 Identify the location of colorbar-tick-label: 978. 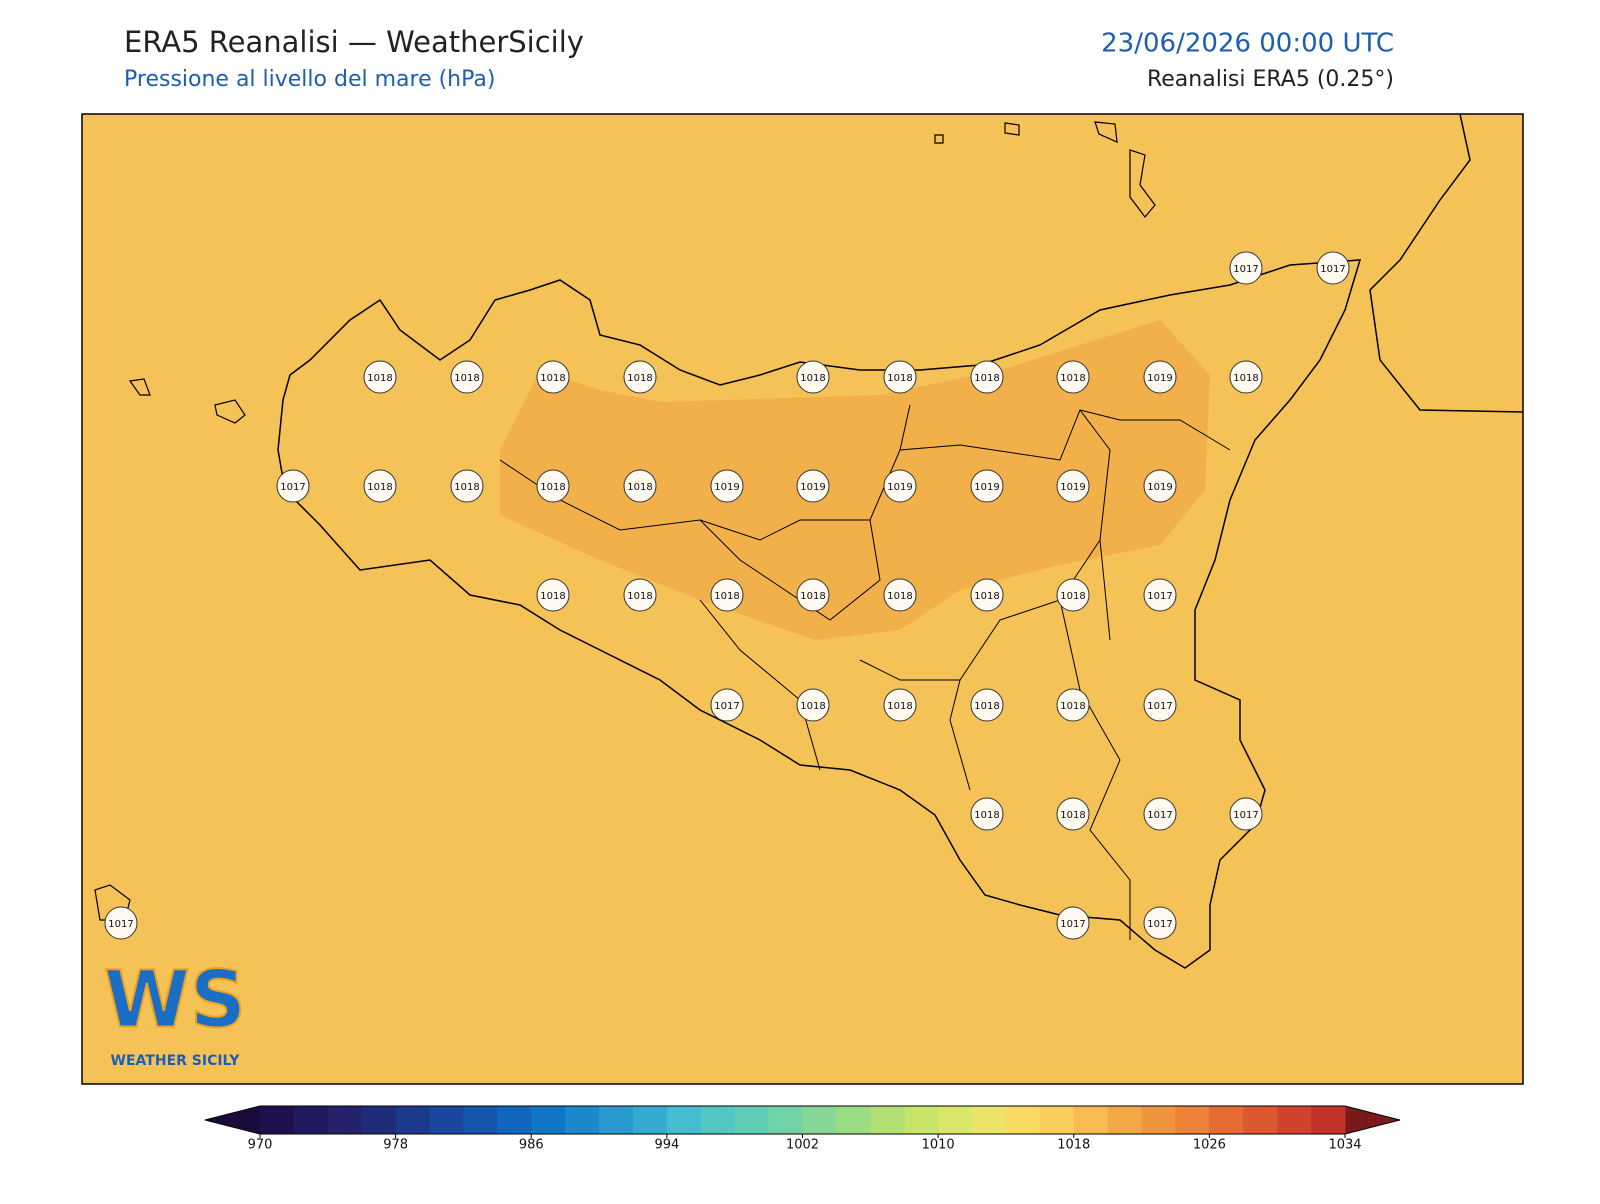
(395, 1145).